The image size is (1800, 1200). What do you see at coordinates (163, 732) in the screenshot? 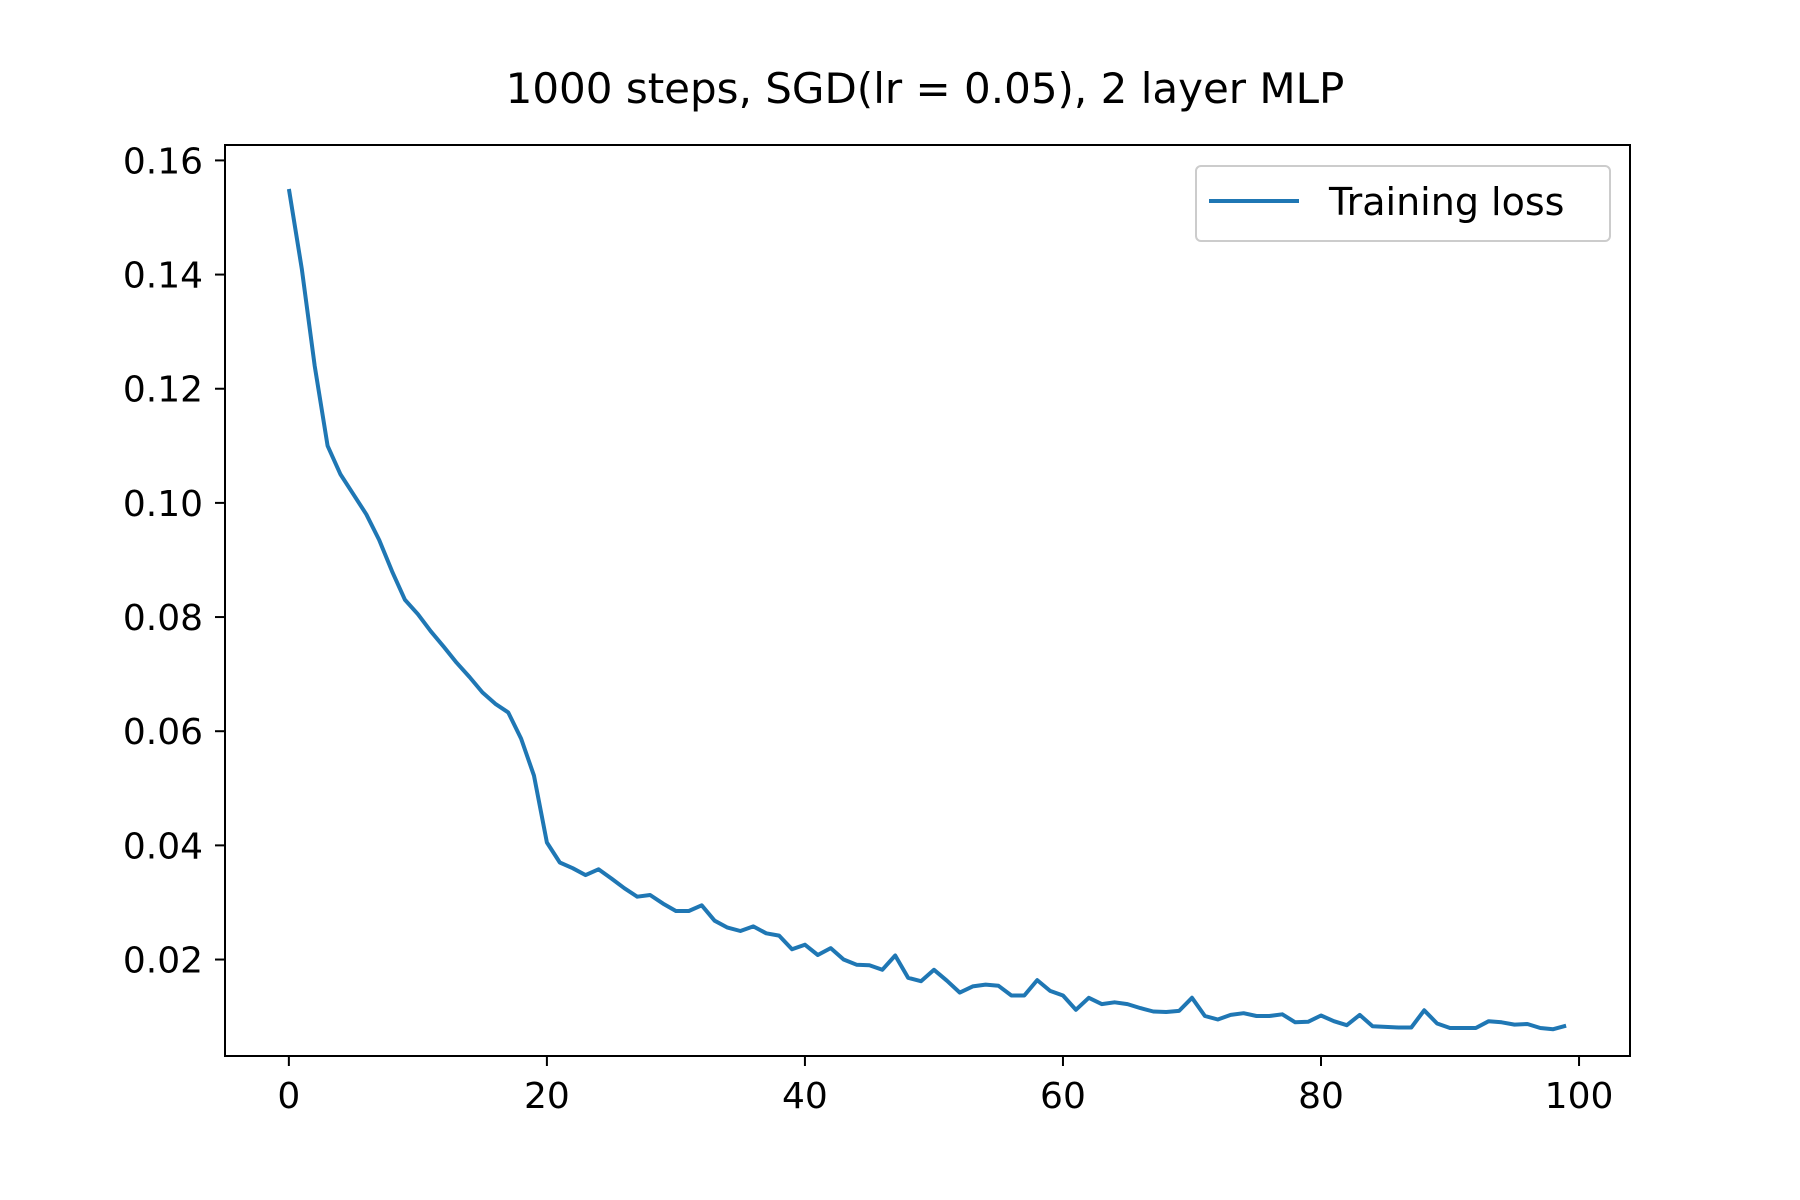
I see `y-tick-label: 0.06` at bounding box center [163, 732].